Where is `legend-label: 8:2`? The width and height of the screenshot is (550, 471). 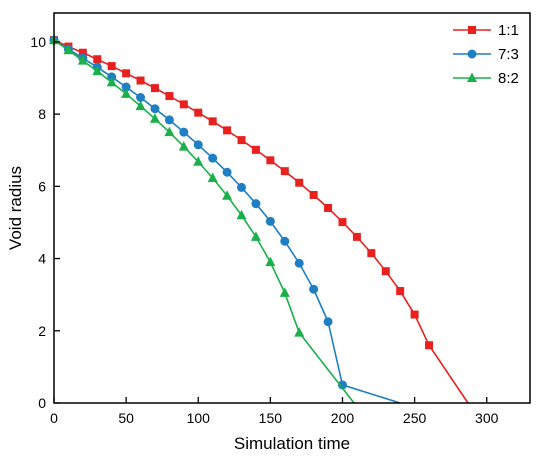 legend-label: 8:2 is located at coordinates (508, 78).